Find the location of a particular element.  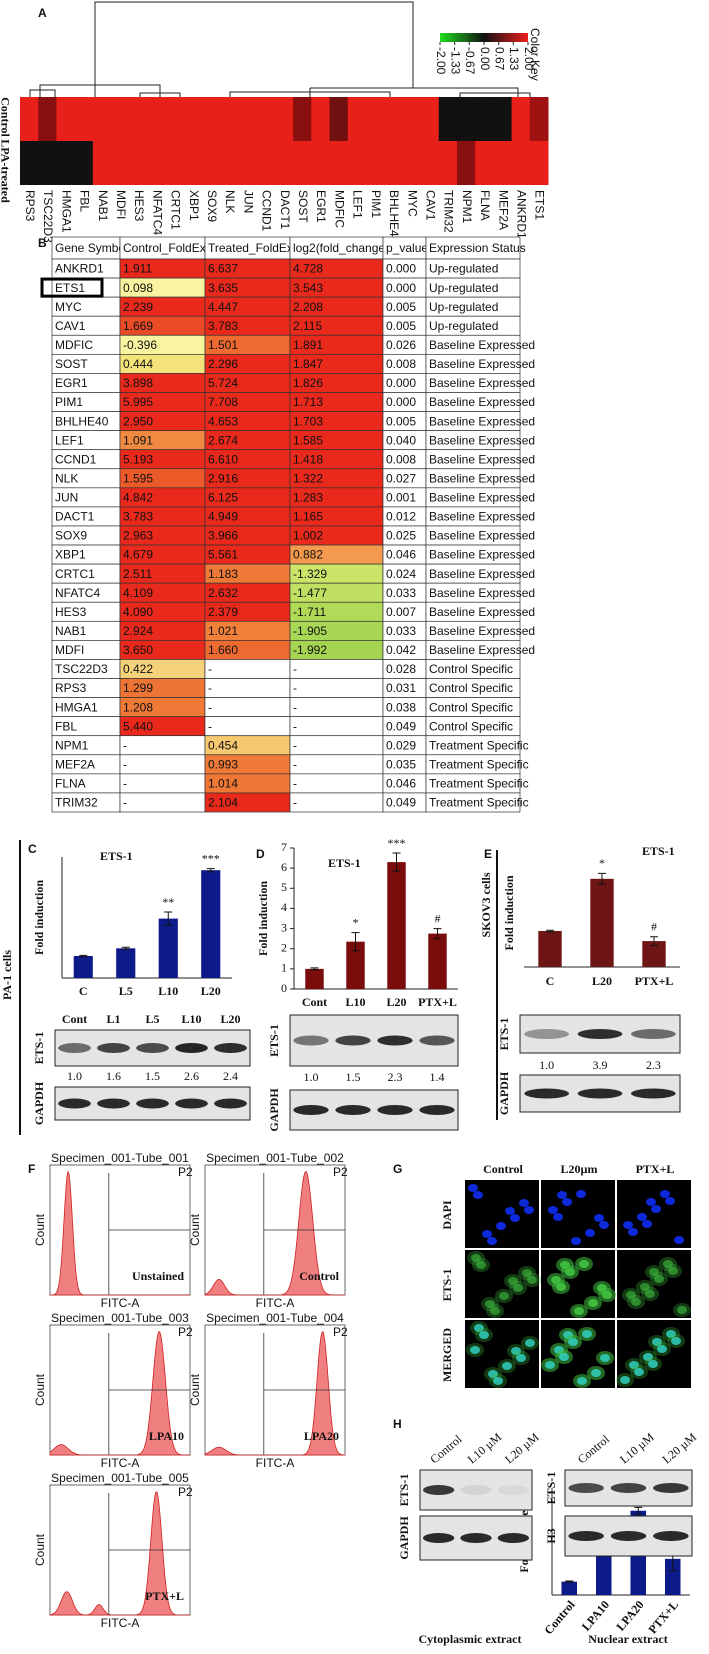

heatmap-row-label: LPA-treated is located at coordinates (6, 171).